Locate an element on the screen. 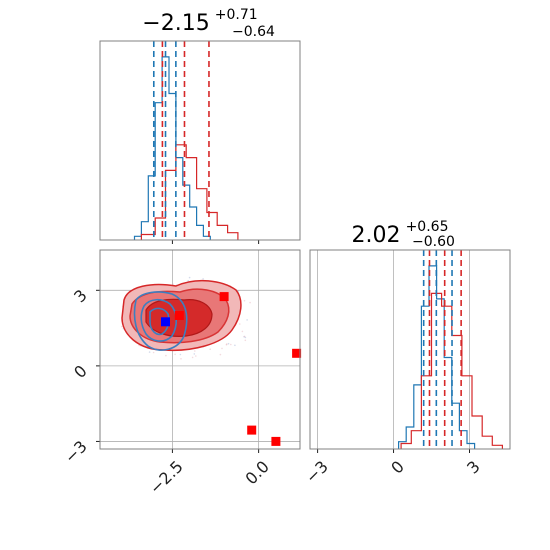 This screenshot has height=550, width=550. hist-x-title: −2.15 +0.71 is located at coordinates (199, 21).